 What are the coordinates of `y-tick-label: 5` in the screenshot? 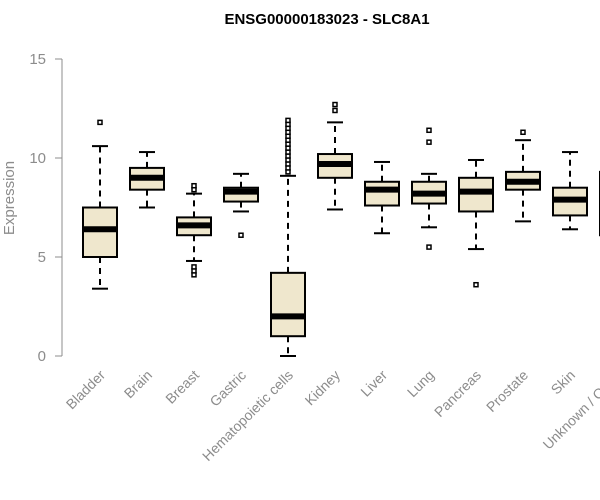 It's located at (42, 257).